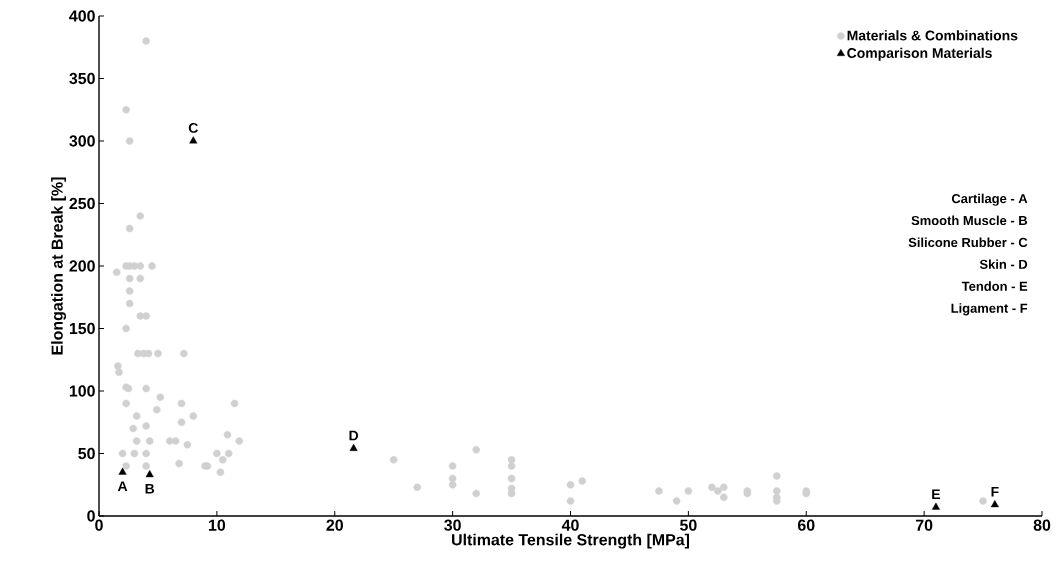 The height and width of the screenshot is (585, 1057). What do you see at coordinates (969, 220) in the screenshot?
I see `annotation: Smooth Muscle - B` at bounding box center [969, 220].